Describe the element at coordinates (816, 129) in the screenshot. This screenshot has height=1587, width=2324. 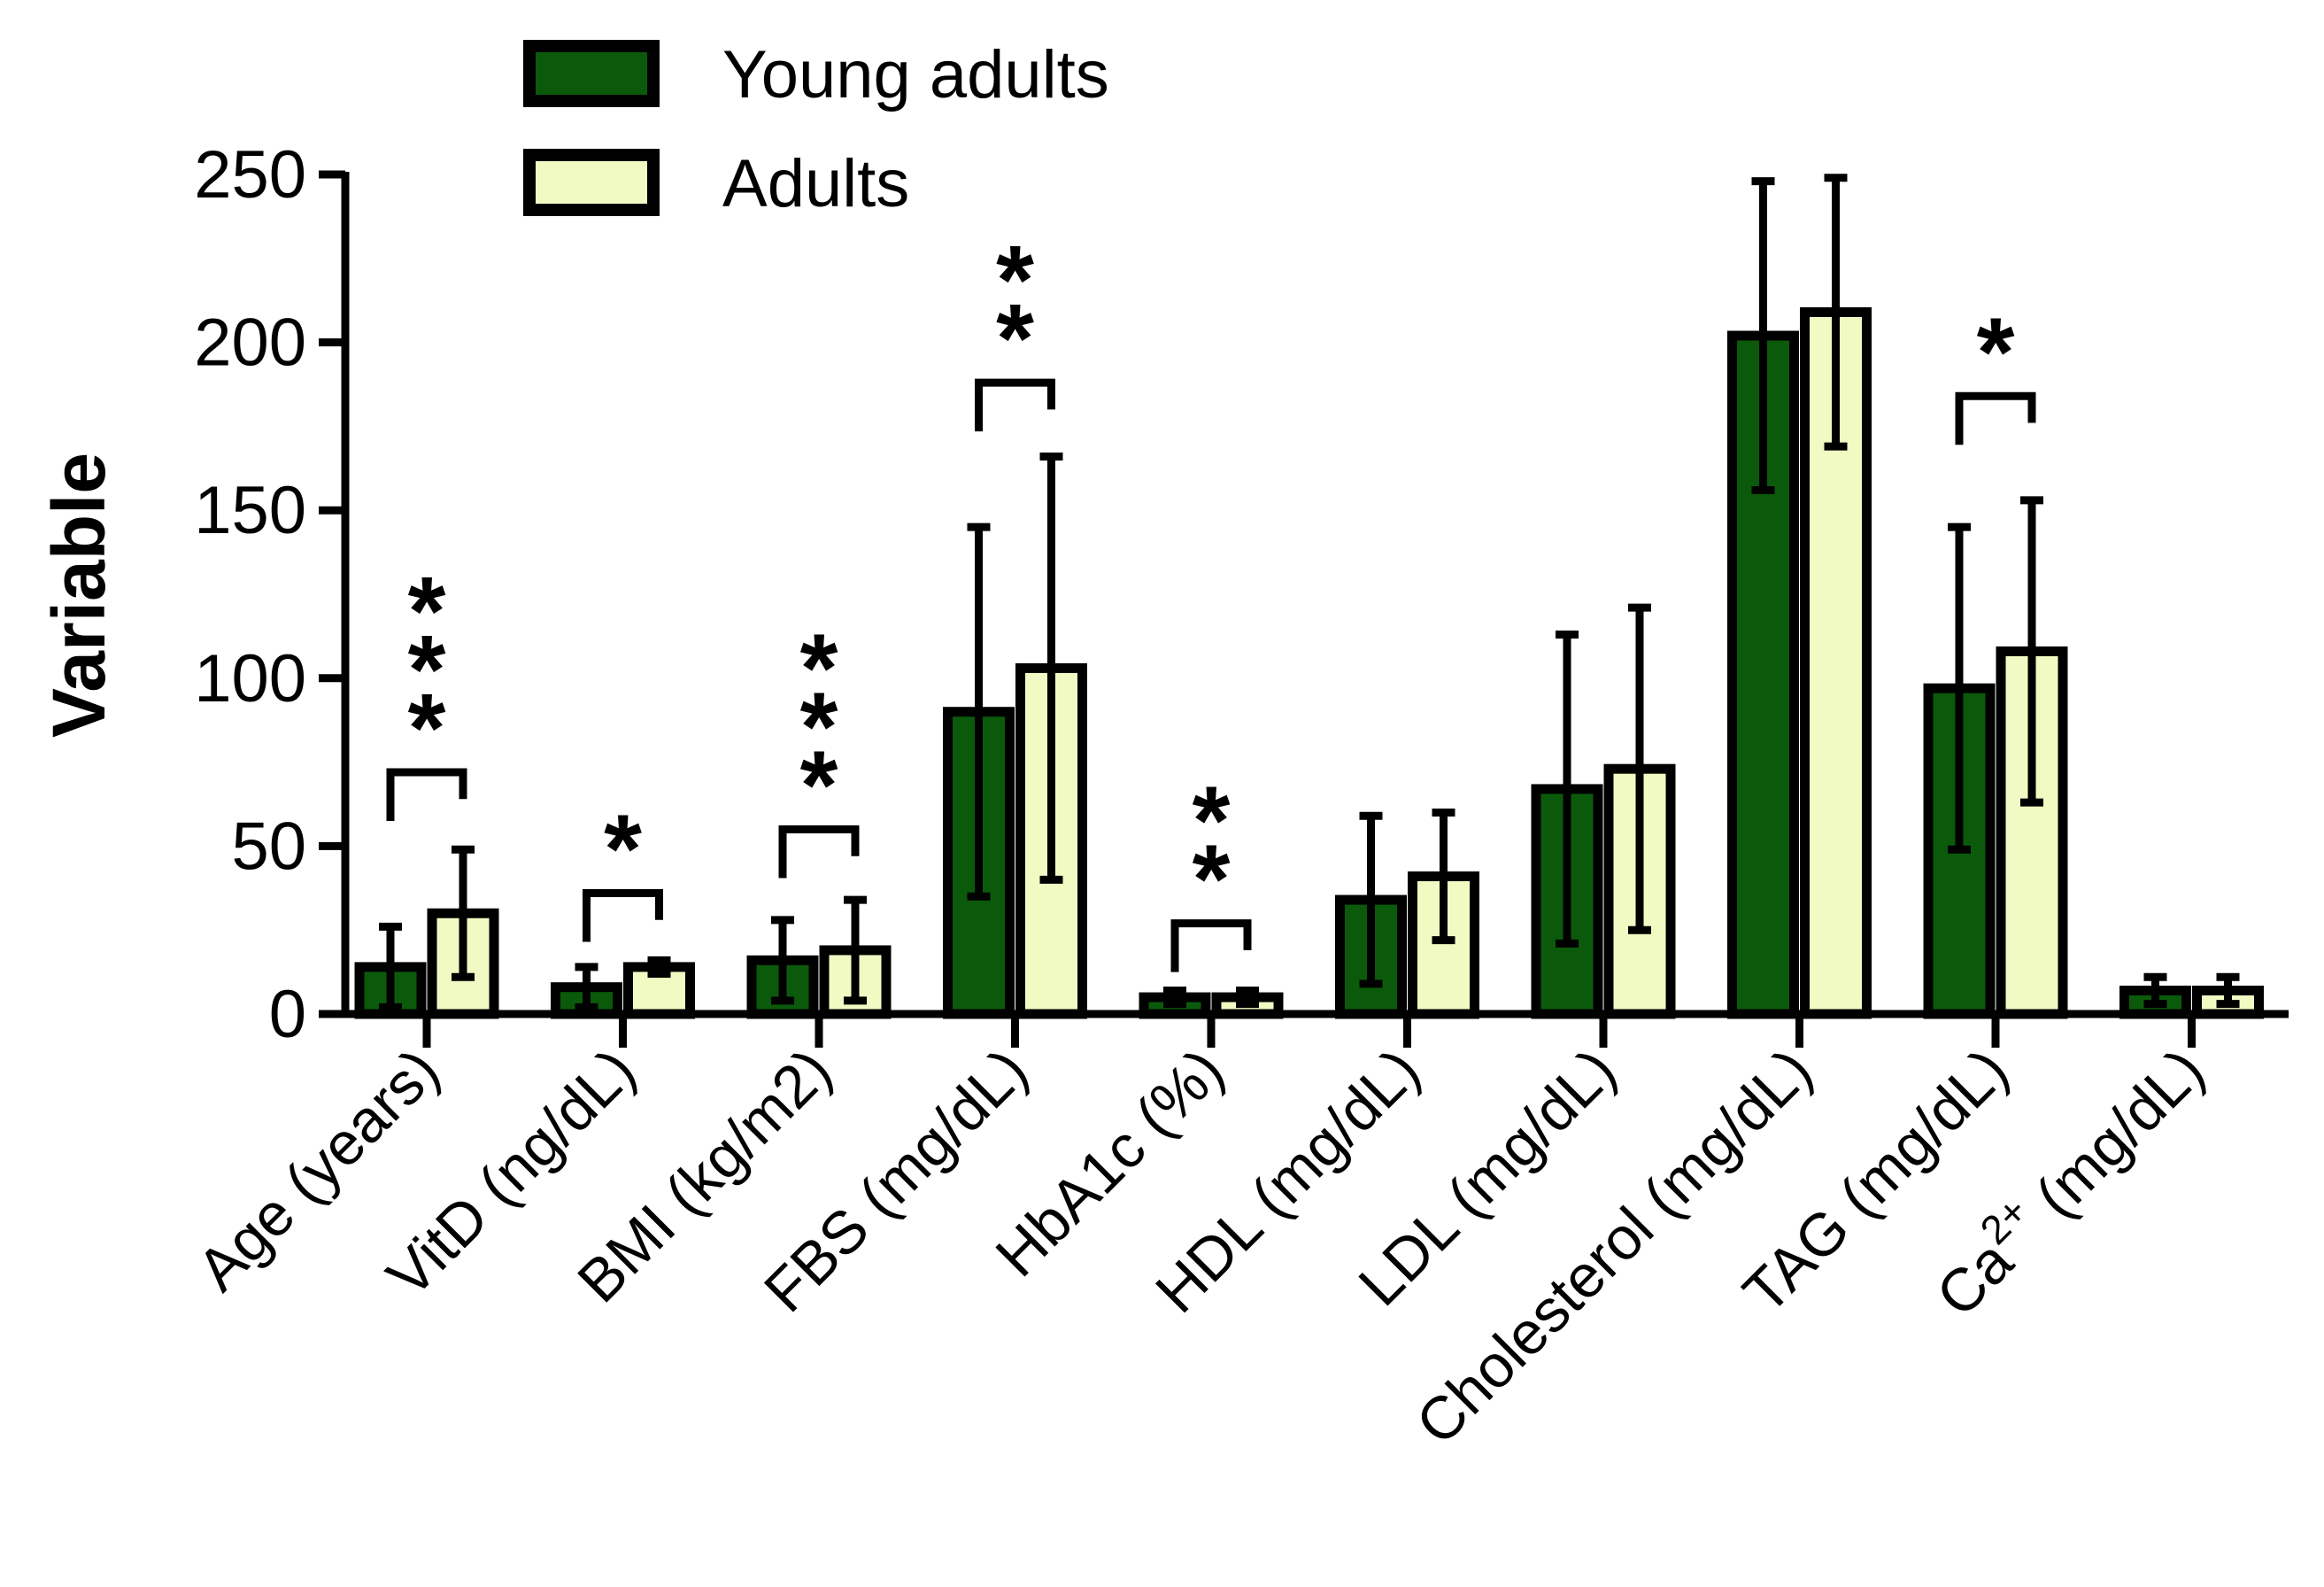
I see `legend: Young adults Adults` at that location.